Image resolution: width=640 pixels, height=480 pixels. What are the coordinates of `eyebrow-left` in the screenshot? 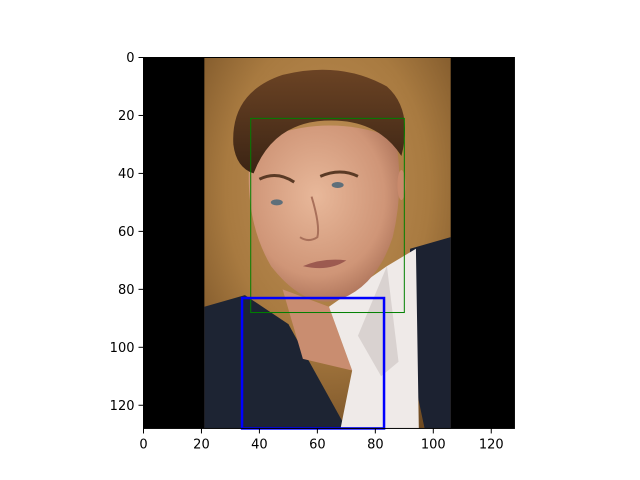 It's located at (277, 179).